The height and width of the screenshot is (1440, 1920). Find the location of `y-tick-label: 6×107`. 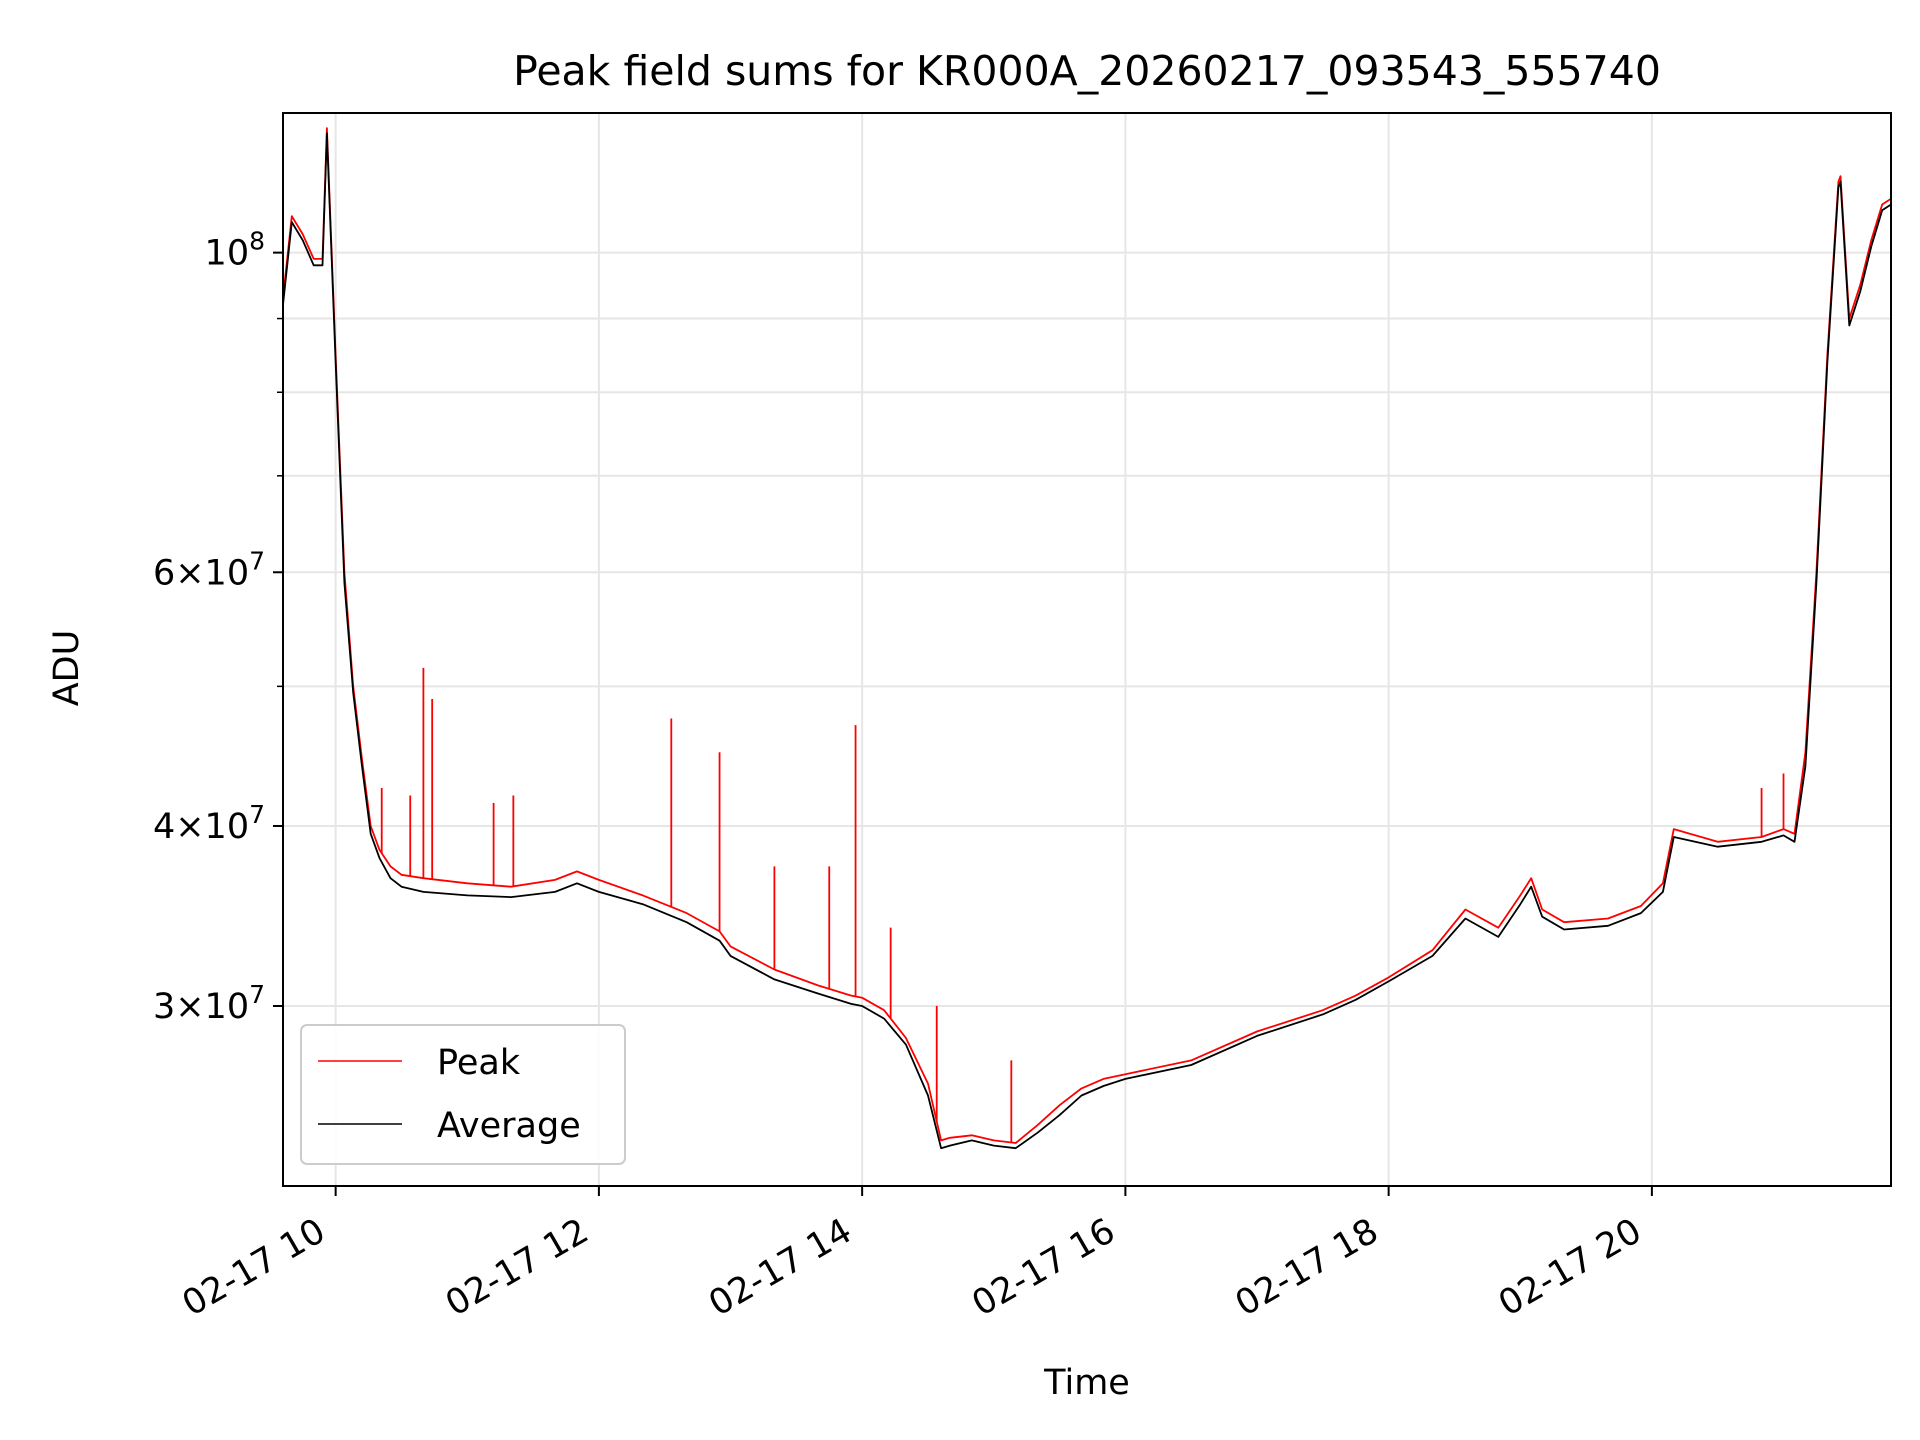

y-tick-label: 6×107 is located at coordinates (209, 569).